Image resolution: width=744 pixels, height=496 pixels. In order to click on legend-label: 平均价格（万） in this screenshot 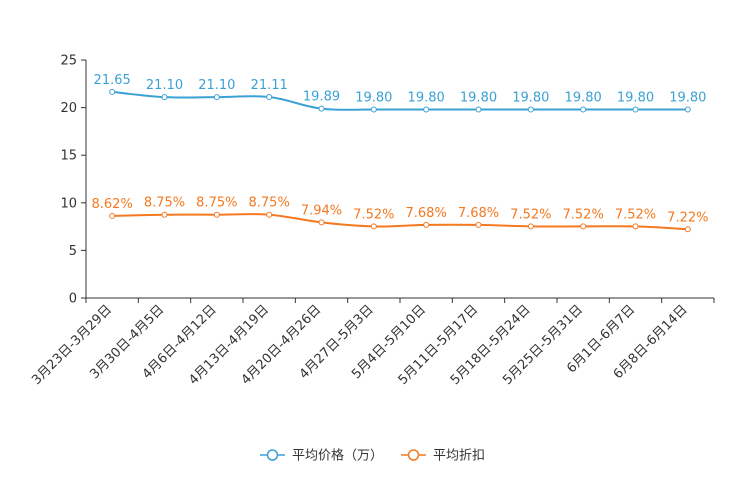, I will do `click(337, 456)`.